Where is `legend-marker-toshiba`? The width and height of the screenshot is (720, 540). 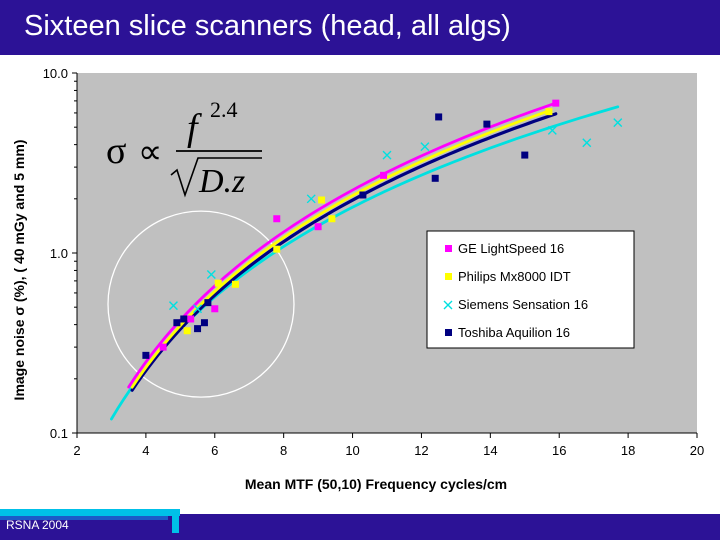 legend-marker-toshiba is located at coordinates (448, 332).